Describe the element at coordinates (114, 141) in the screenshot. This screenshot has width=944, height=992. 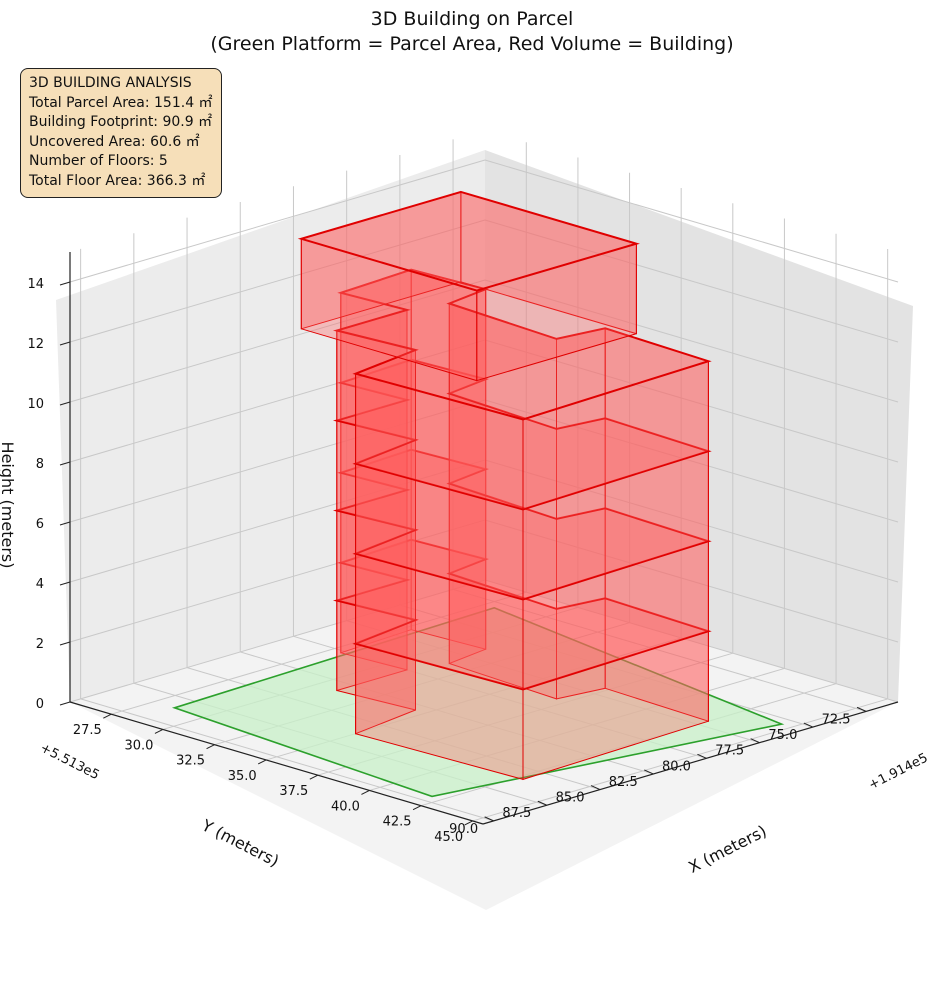
I see `info-uncovered-area: Uncovered Area: 60.6 ㎡` at that location.